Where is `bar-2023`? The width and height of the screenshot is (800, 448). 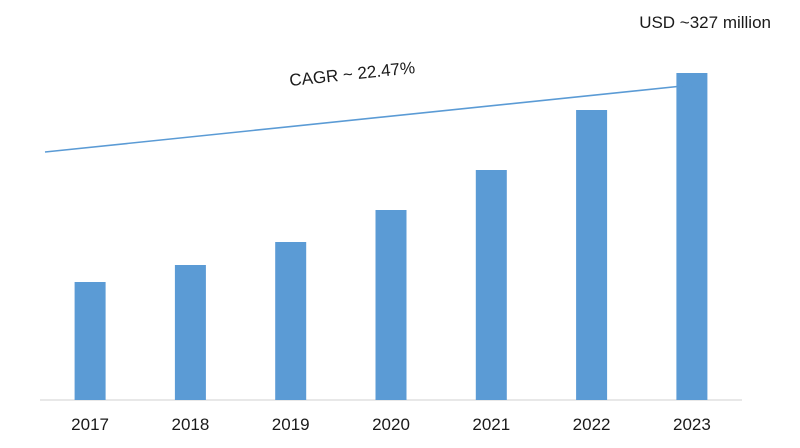
bar-2023 is located at coordinates (692, 236).